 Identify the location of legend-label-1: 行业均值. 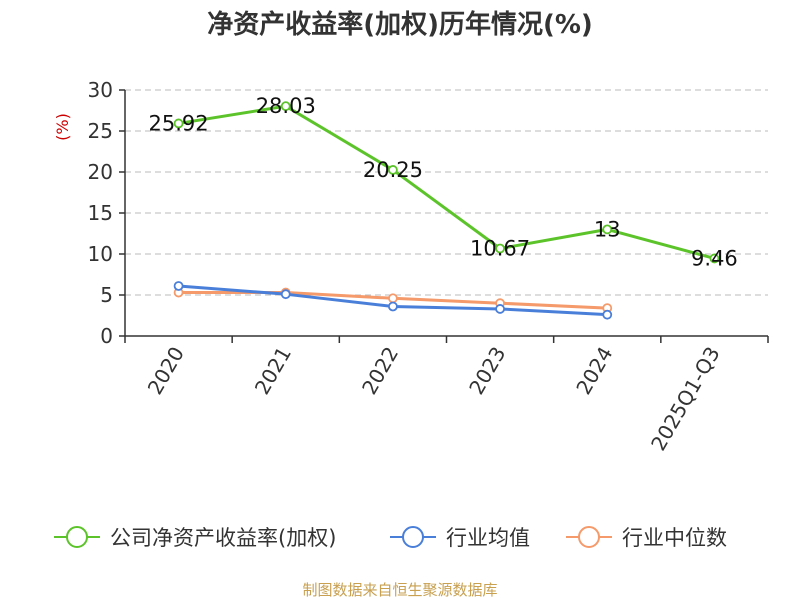
(488, 538).